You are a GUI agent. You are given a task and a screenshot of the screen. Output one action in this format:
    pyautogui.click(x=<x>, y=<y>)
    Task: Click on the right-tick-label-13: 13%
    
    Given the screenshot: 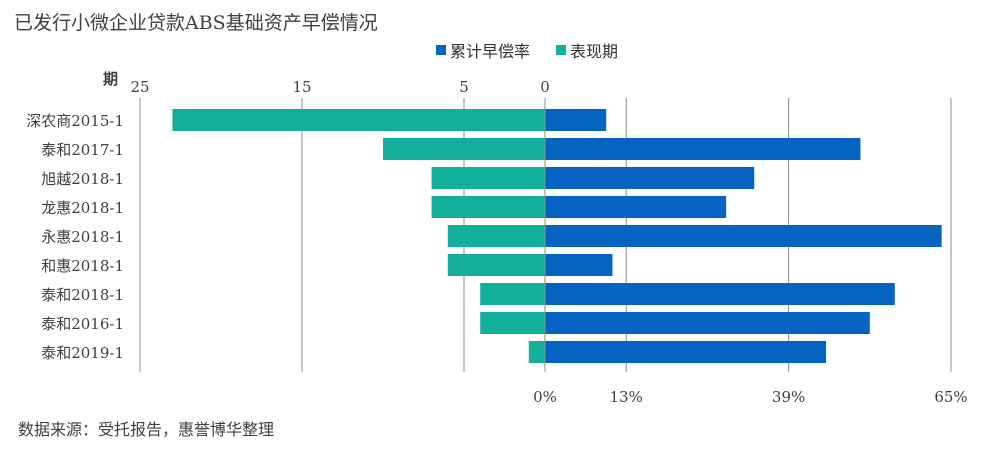 What is the action you would take?
    pyautogui.click(x=626, y=397)
    